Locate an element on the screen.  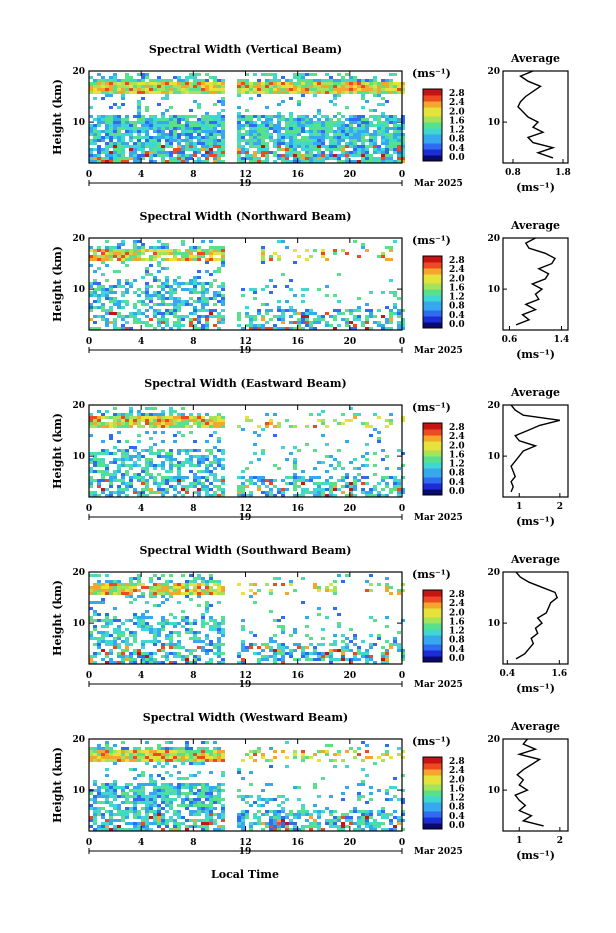
colorbar-tick-label: 0.4 is located at coordinates (457, 483).